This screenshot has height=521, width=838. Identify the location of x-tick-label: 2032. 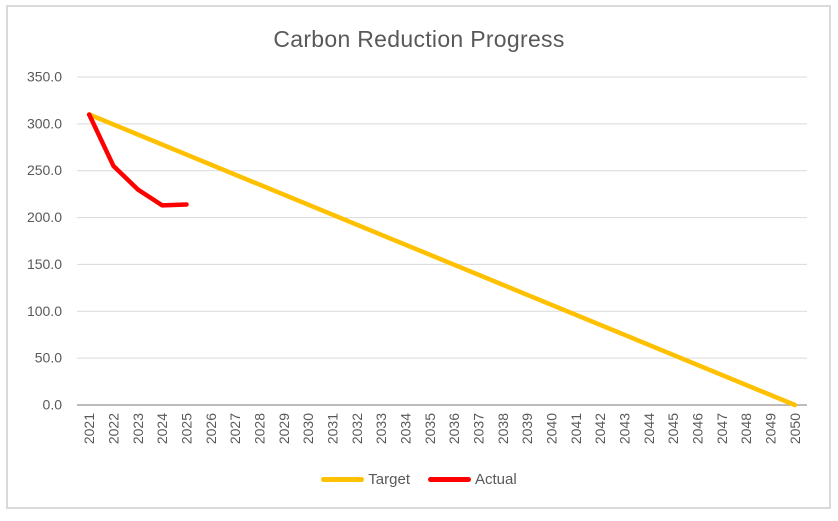
(357, 428).